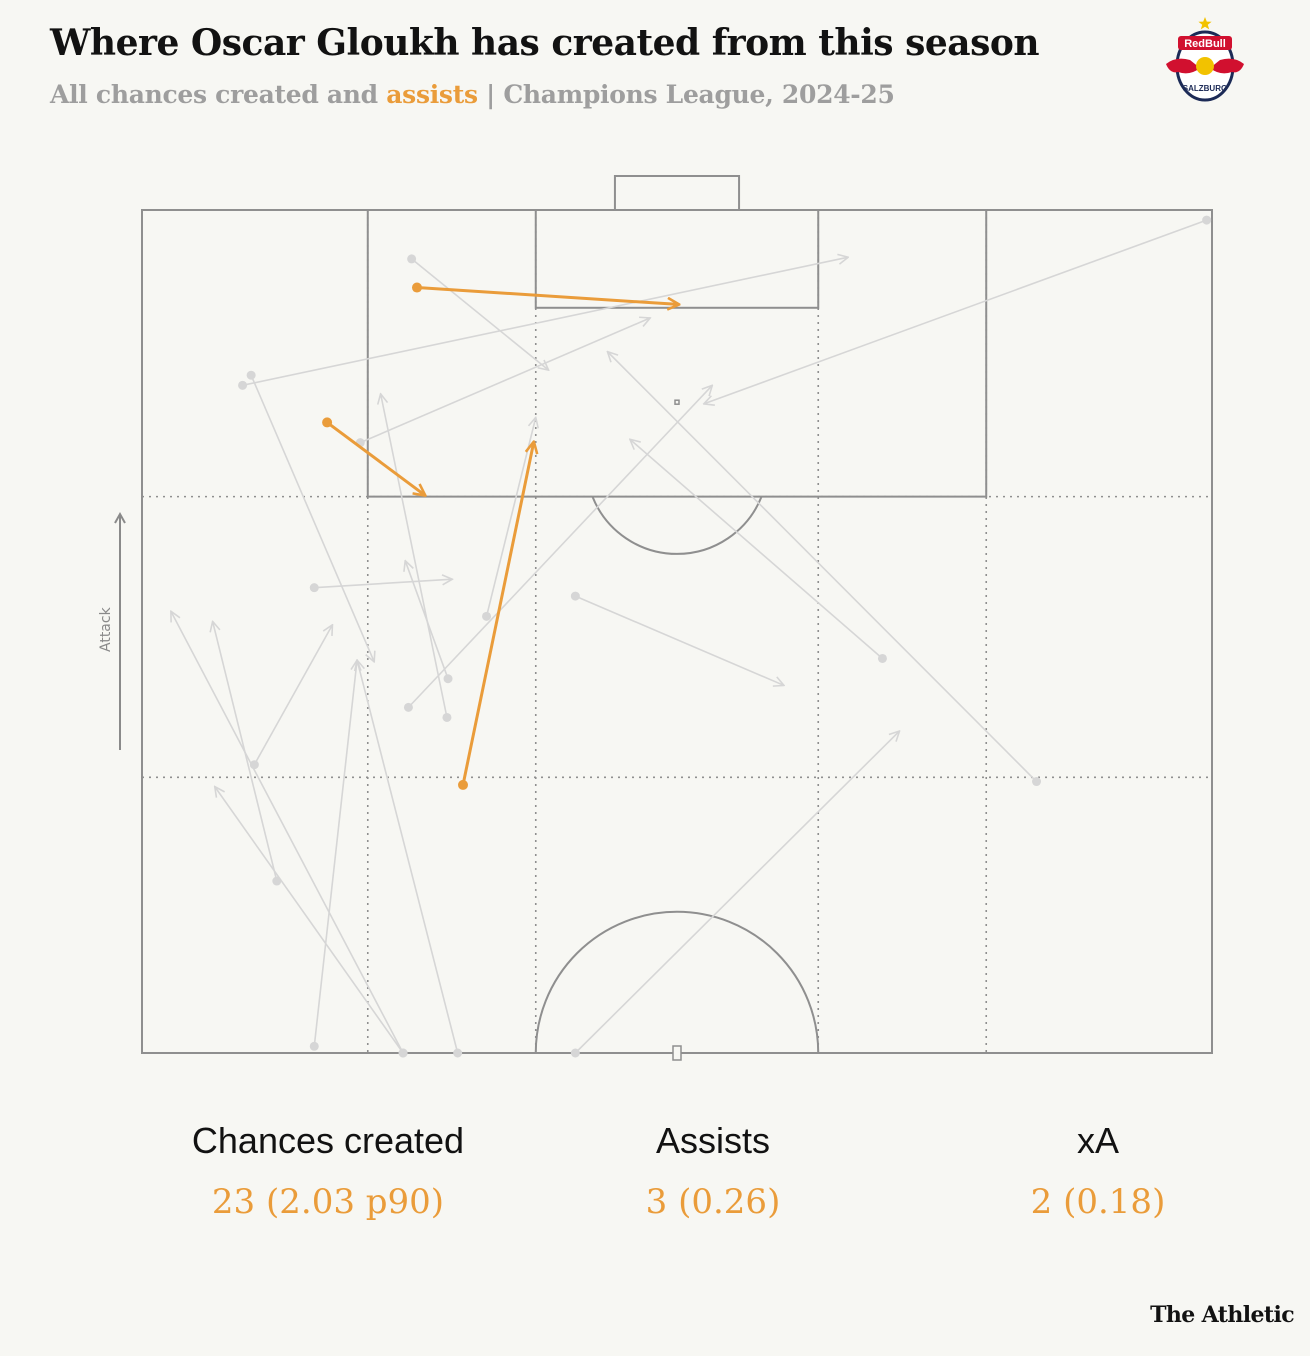 Image resolution: width=1310 pixels, height=1356 pixels. What do you see at coordinates (432, 94) in the screenshot?
I see `subtitle-highlight: assists` at bounding box center [432, 94].